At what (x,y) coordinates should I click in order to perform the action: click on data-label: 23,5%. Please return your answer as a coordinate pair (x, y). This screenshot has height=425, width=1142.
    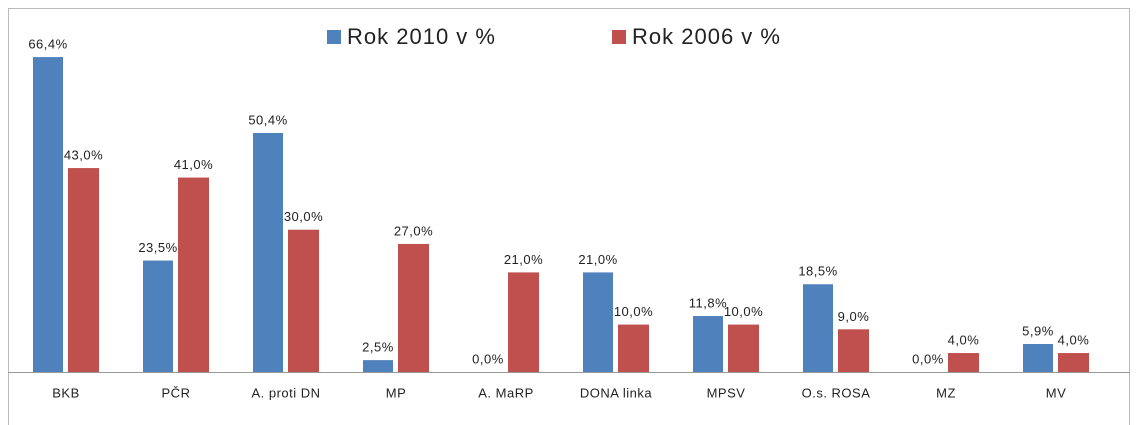
    Looking at the image, I should click on (157, 247).